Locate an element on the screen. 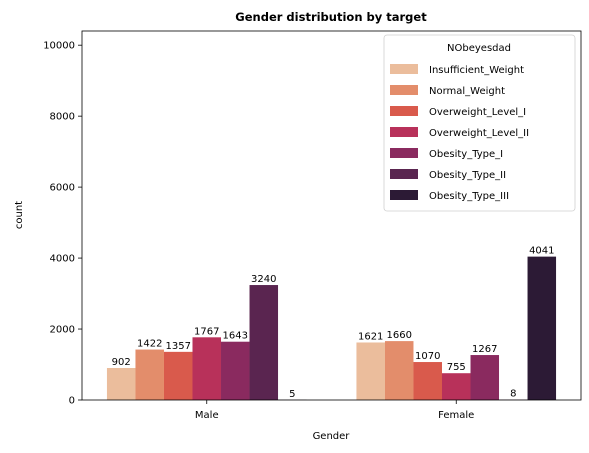 This screenshot has width=589, height=453. bar-value-label: 1422 is located at coordinates (149, 344).